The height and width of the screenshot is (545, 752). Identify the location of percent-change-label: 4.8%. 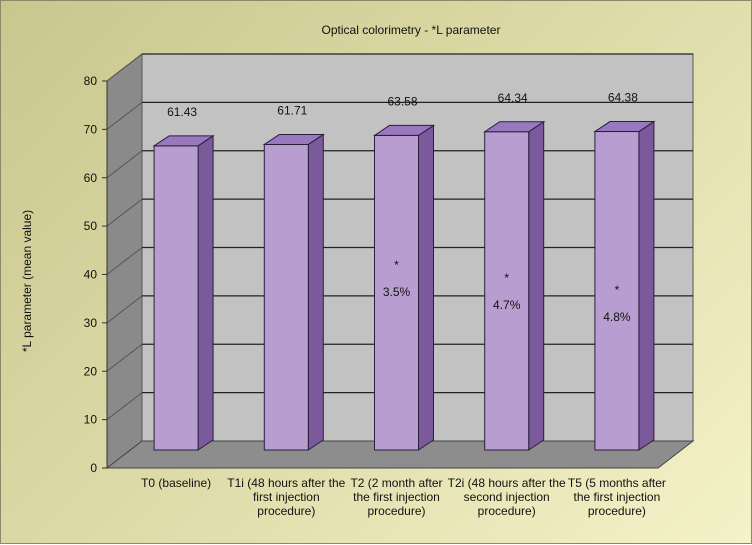
(617, 317).